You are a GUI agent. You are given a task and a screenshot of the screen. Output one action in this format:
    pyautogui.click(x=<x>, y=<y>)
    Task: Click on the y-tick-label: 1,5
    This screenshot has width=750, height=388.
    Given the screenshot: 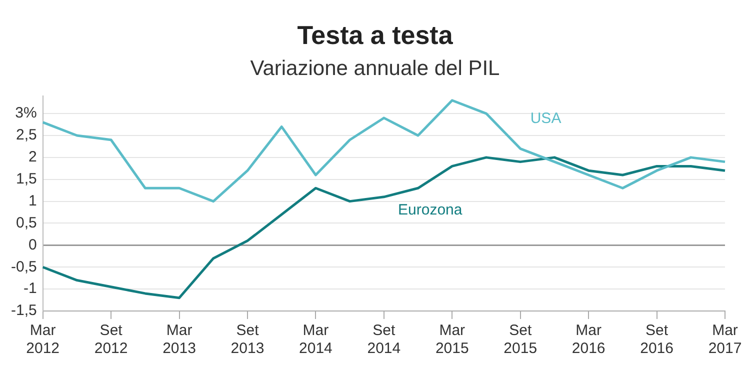 What is the action you would take?
    pyautogui.click(x=26, y=179)
    